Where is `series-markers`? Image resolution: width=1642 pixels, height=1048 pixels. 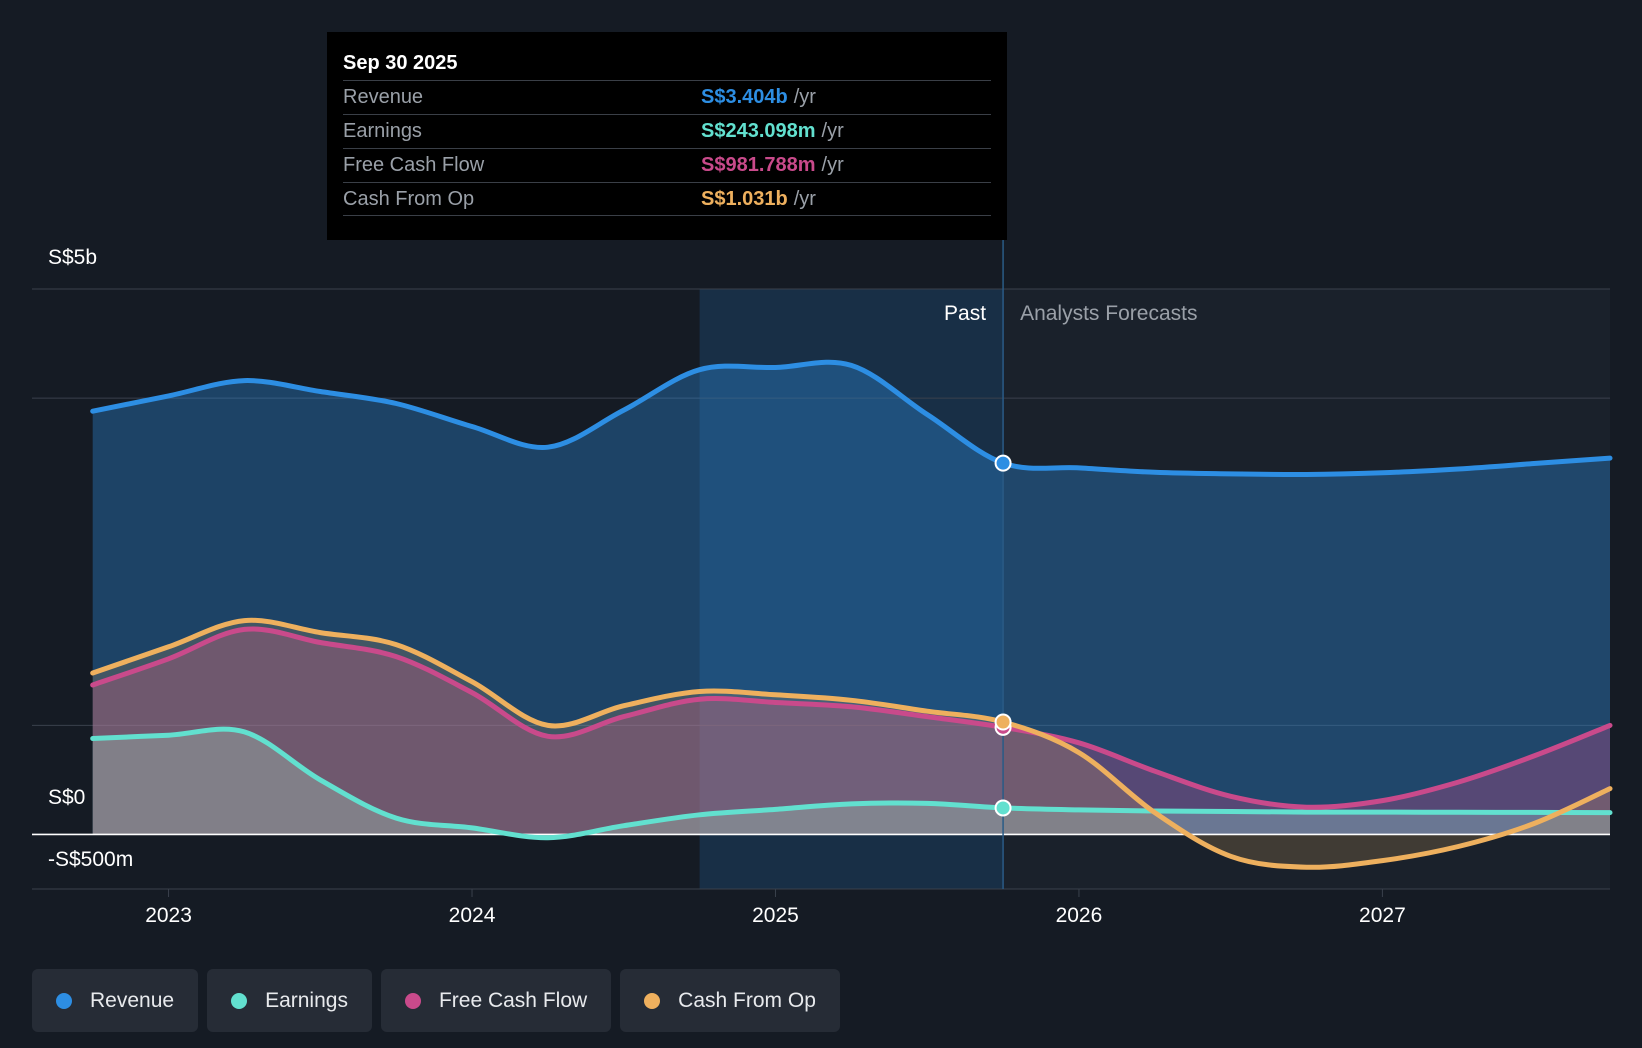
series-markers is located at coordinates (1003, 635).